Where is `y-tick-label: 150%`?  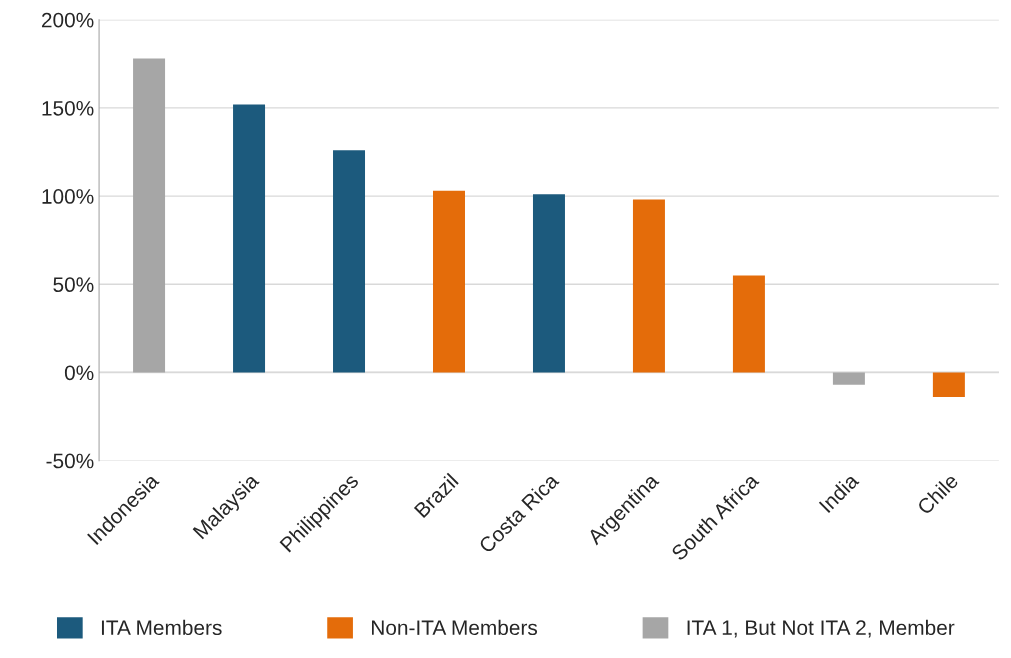 y-tick-label: 150% is located at coordinates (68, 108).